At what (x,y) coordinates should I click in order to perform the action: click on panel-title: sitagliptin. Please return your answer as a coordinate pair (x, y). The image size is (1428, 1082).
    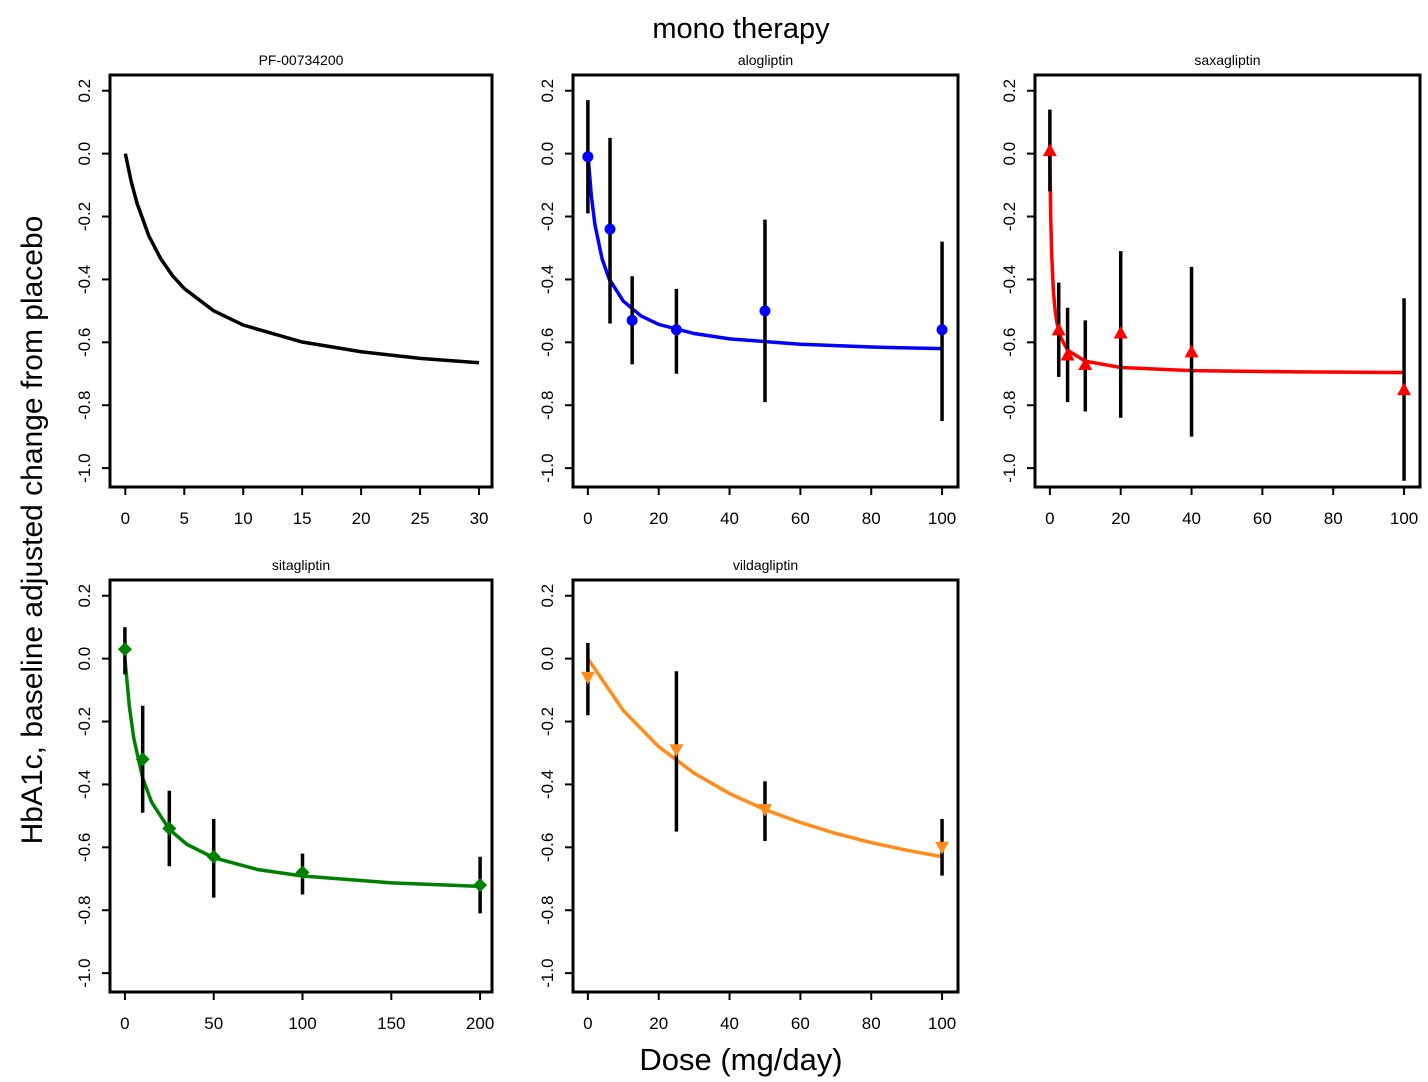
    Looking at the image, I should click on (301, 565).